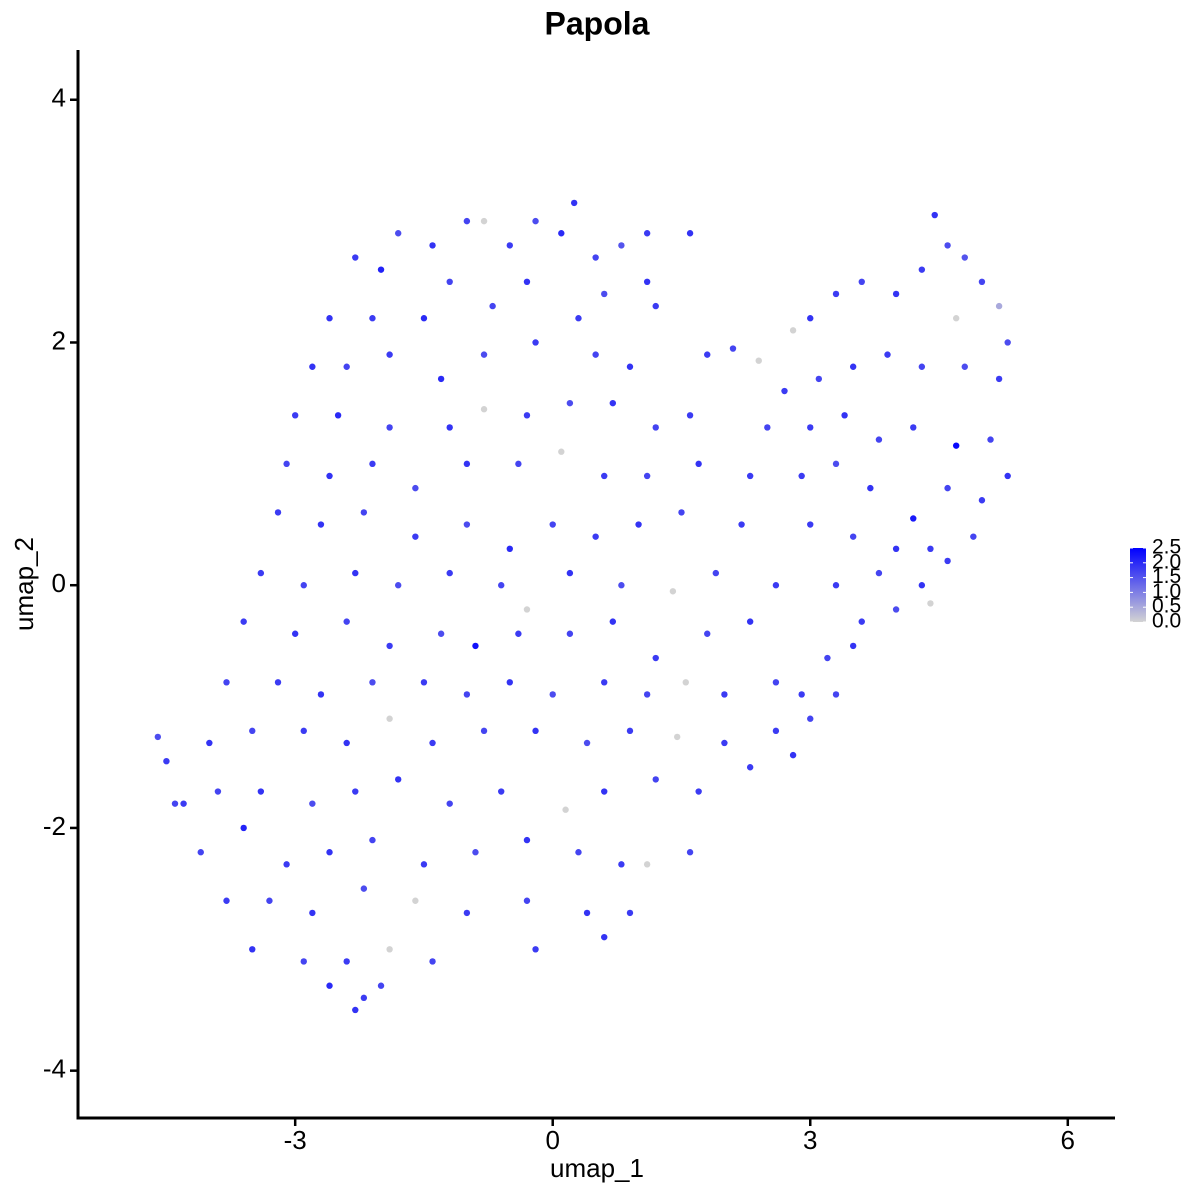 Image resolution: width=1200 pixels, height=1200 pixels. What do you see at coordinates (1166, 606) in the screenshot?
I see `colorbar-label: 0.5` at bounding box center [1166, 606].